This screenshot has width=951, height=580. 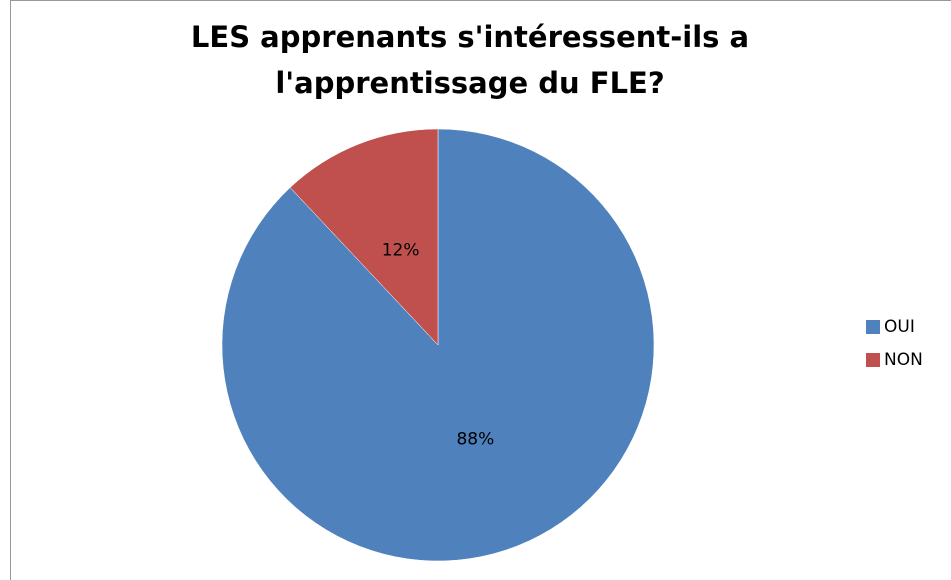 What do you see at coordinates (903, 360) in the screenshot?
I see `legend-label: NON` at bounding box center [903, 360].